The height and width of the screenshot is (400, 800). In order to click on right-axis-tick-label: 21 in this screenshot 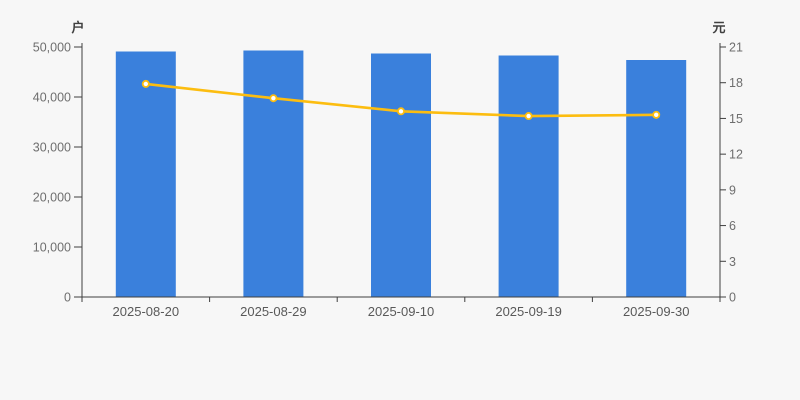, I will do `click(736, 48)`.